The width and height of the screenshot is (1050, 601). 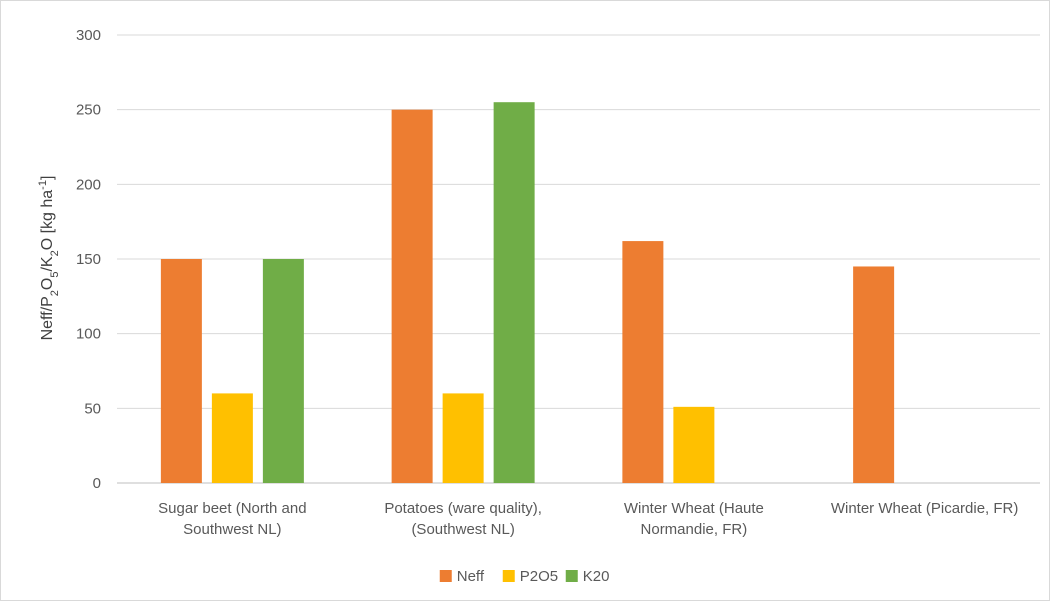 What do you see at coordinates (88, 110) in the screenshot?
I see `y-tick-label: 250` at bounding box center [88, 110].